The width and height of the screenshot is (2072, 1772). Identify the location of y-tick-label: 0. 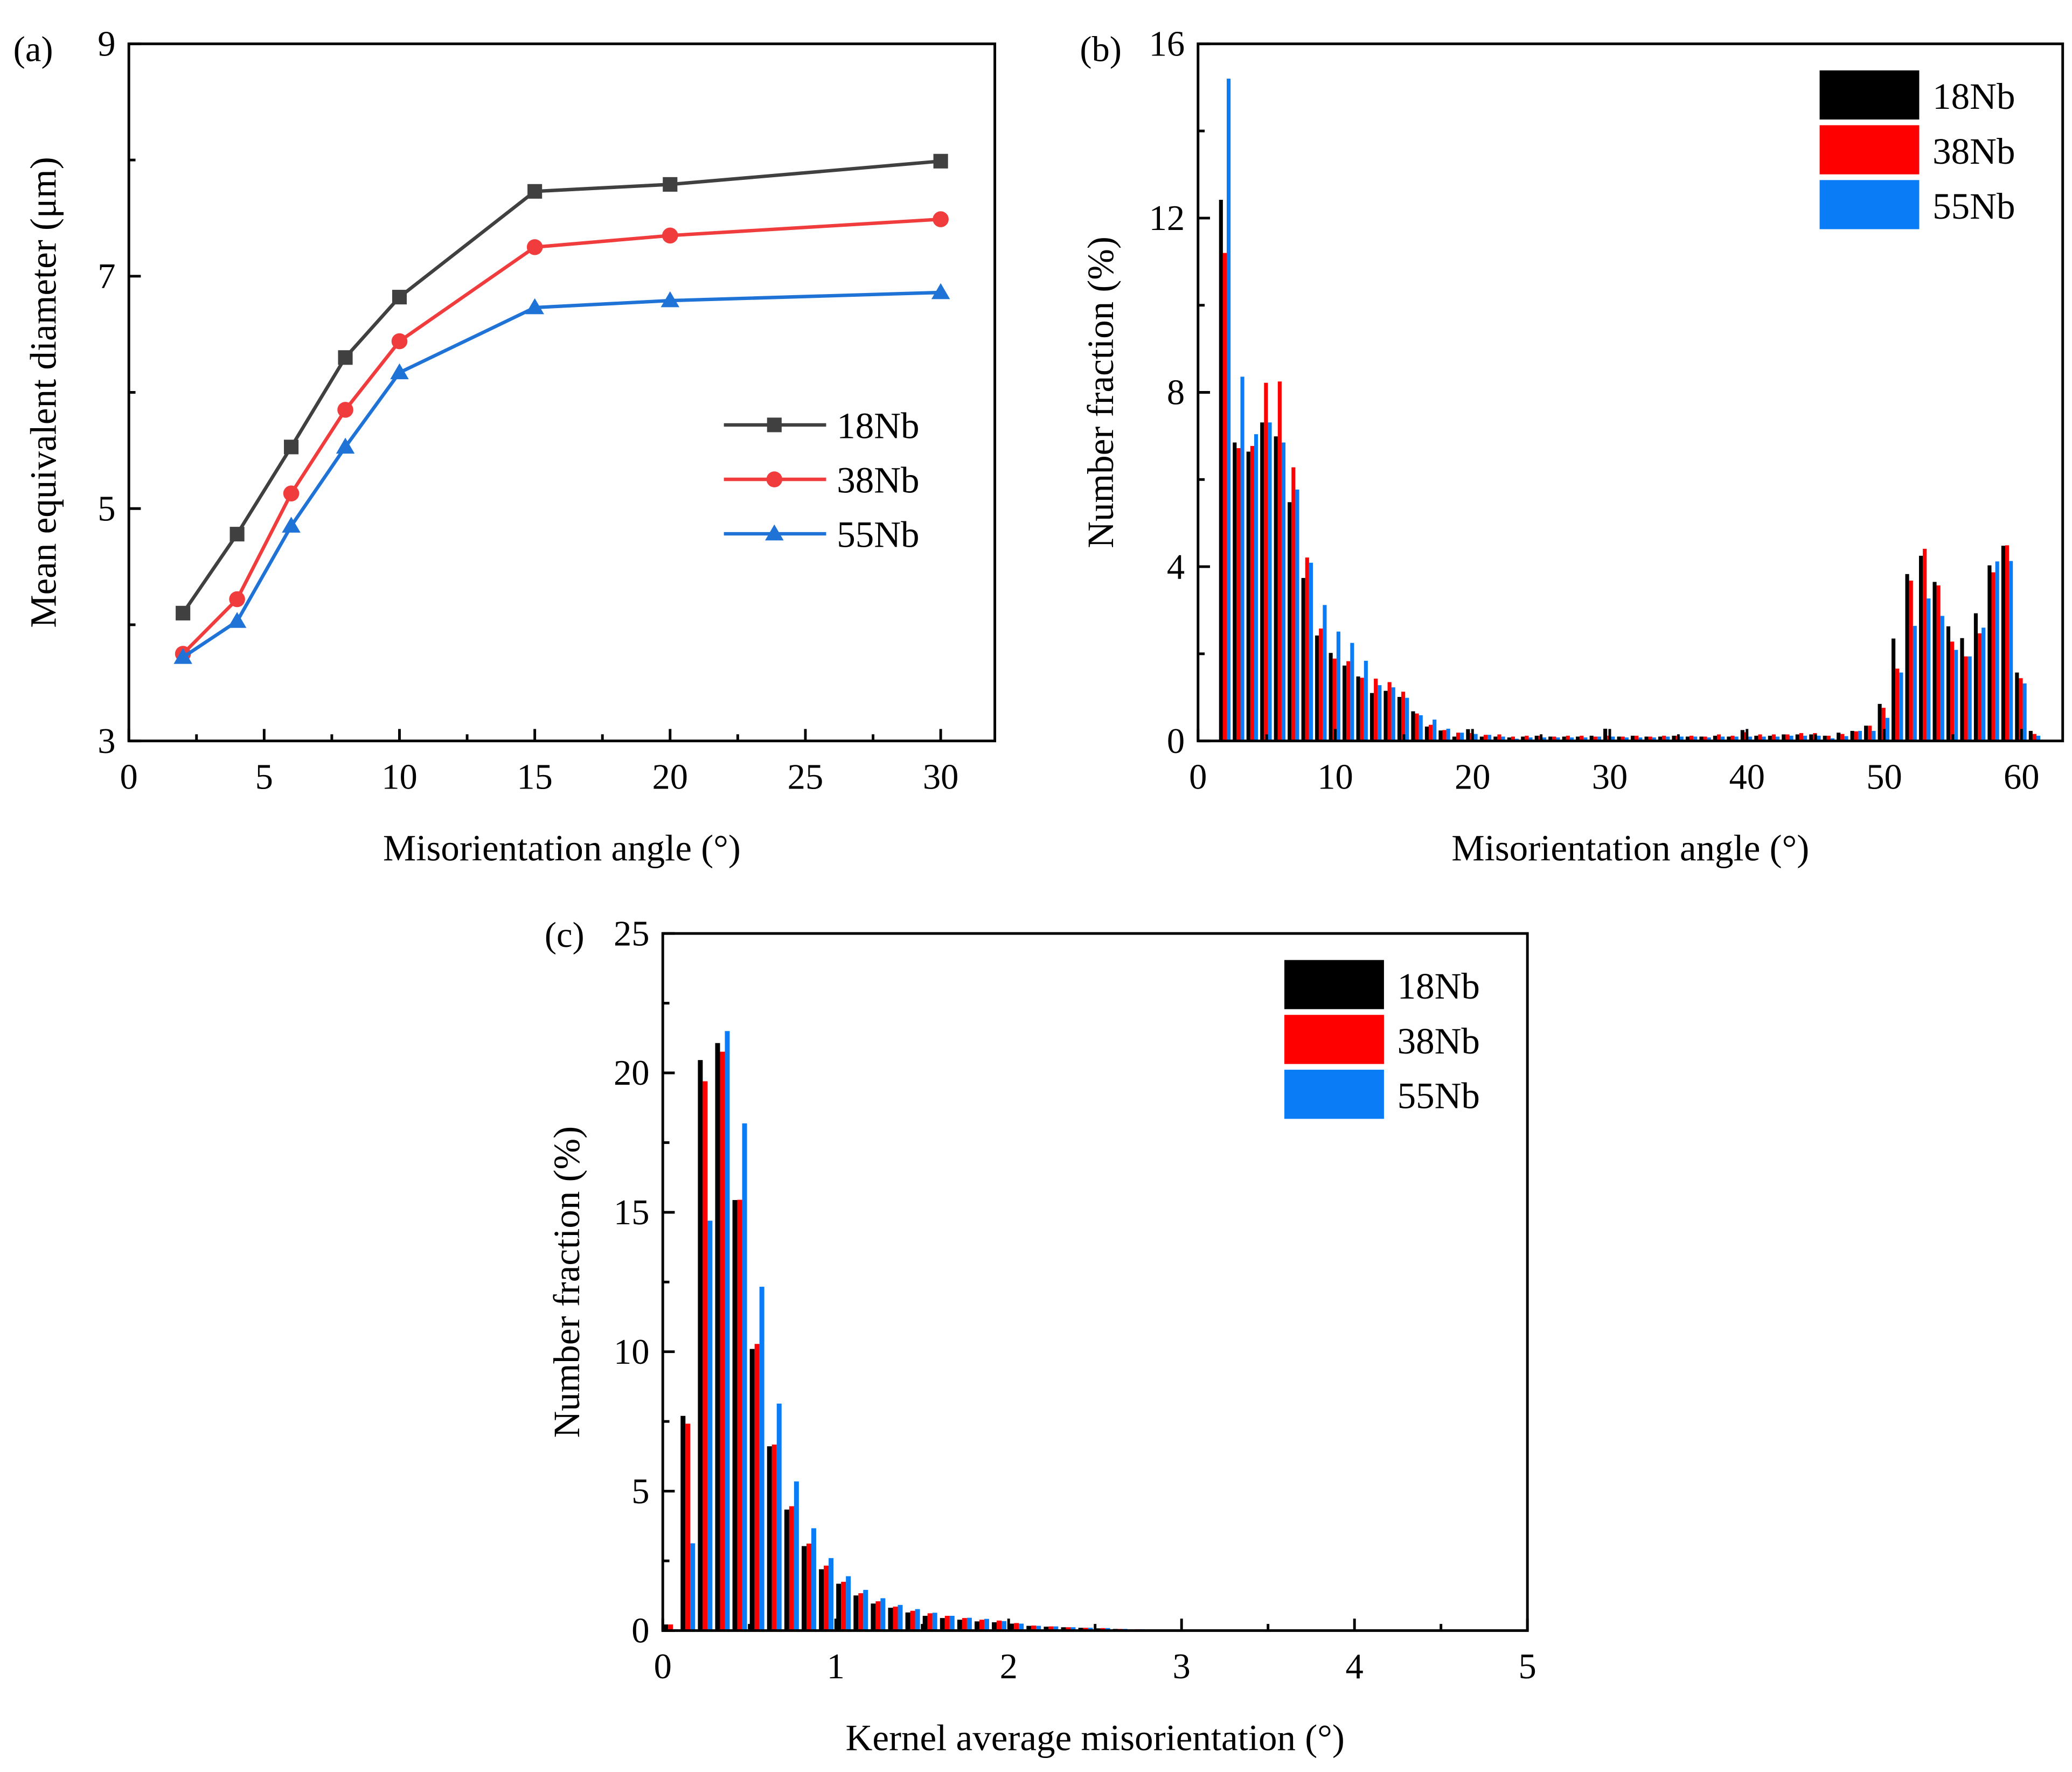
(640, 1631).